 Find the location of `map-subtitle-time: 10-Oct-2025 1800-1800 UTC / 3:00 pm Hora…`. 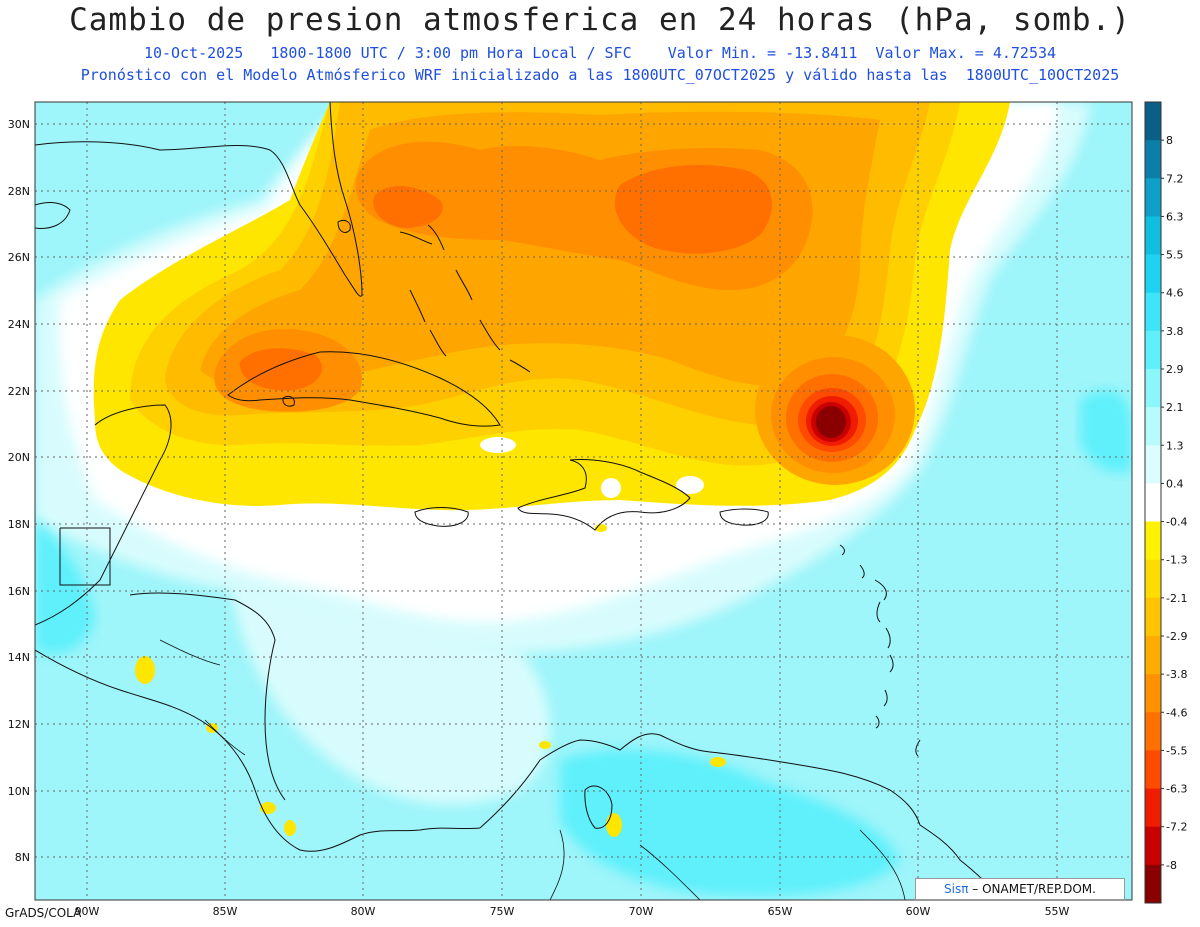

map-subtitle-time: 10-Oct-2025 1800-1800 UTC / 3:00 pm Hora… is located at coordinates (600, 53).